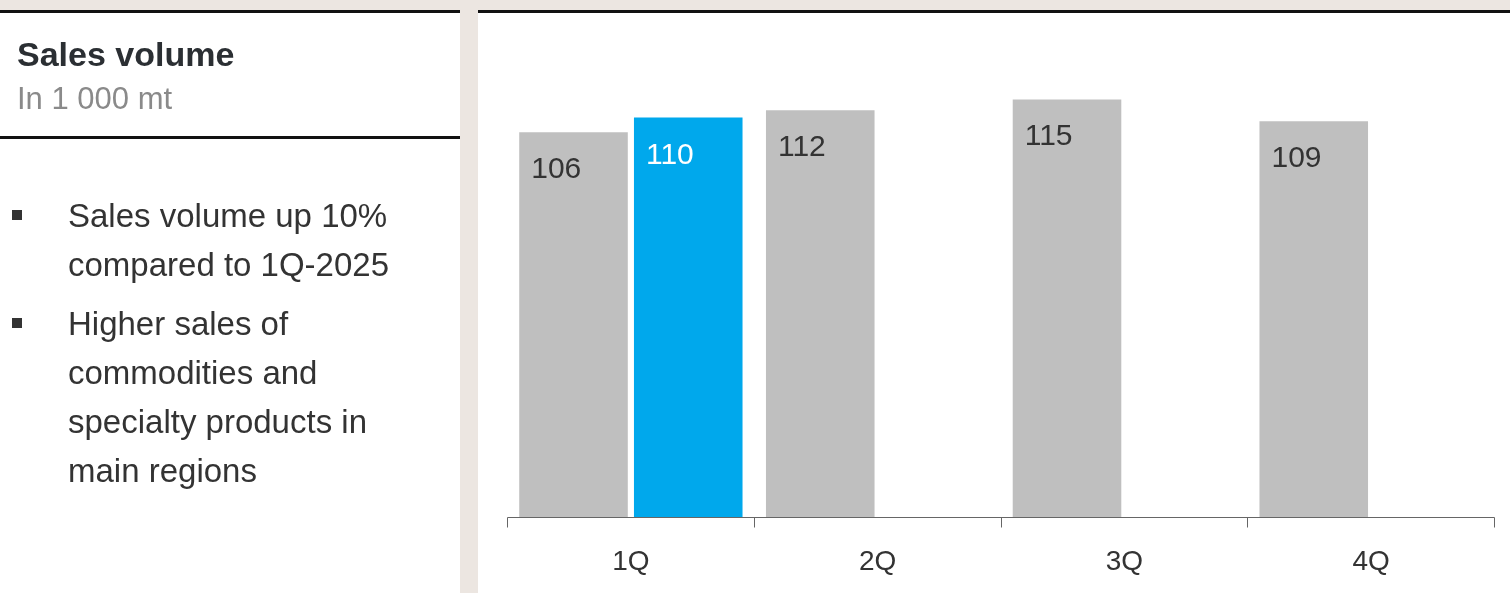  Describe the element at coordinates (801, 146) in the screenshot. I see `data-label: 112` at that location.